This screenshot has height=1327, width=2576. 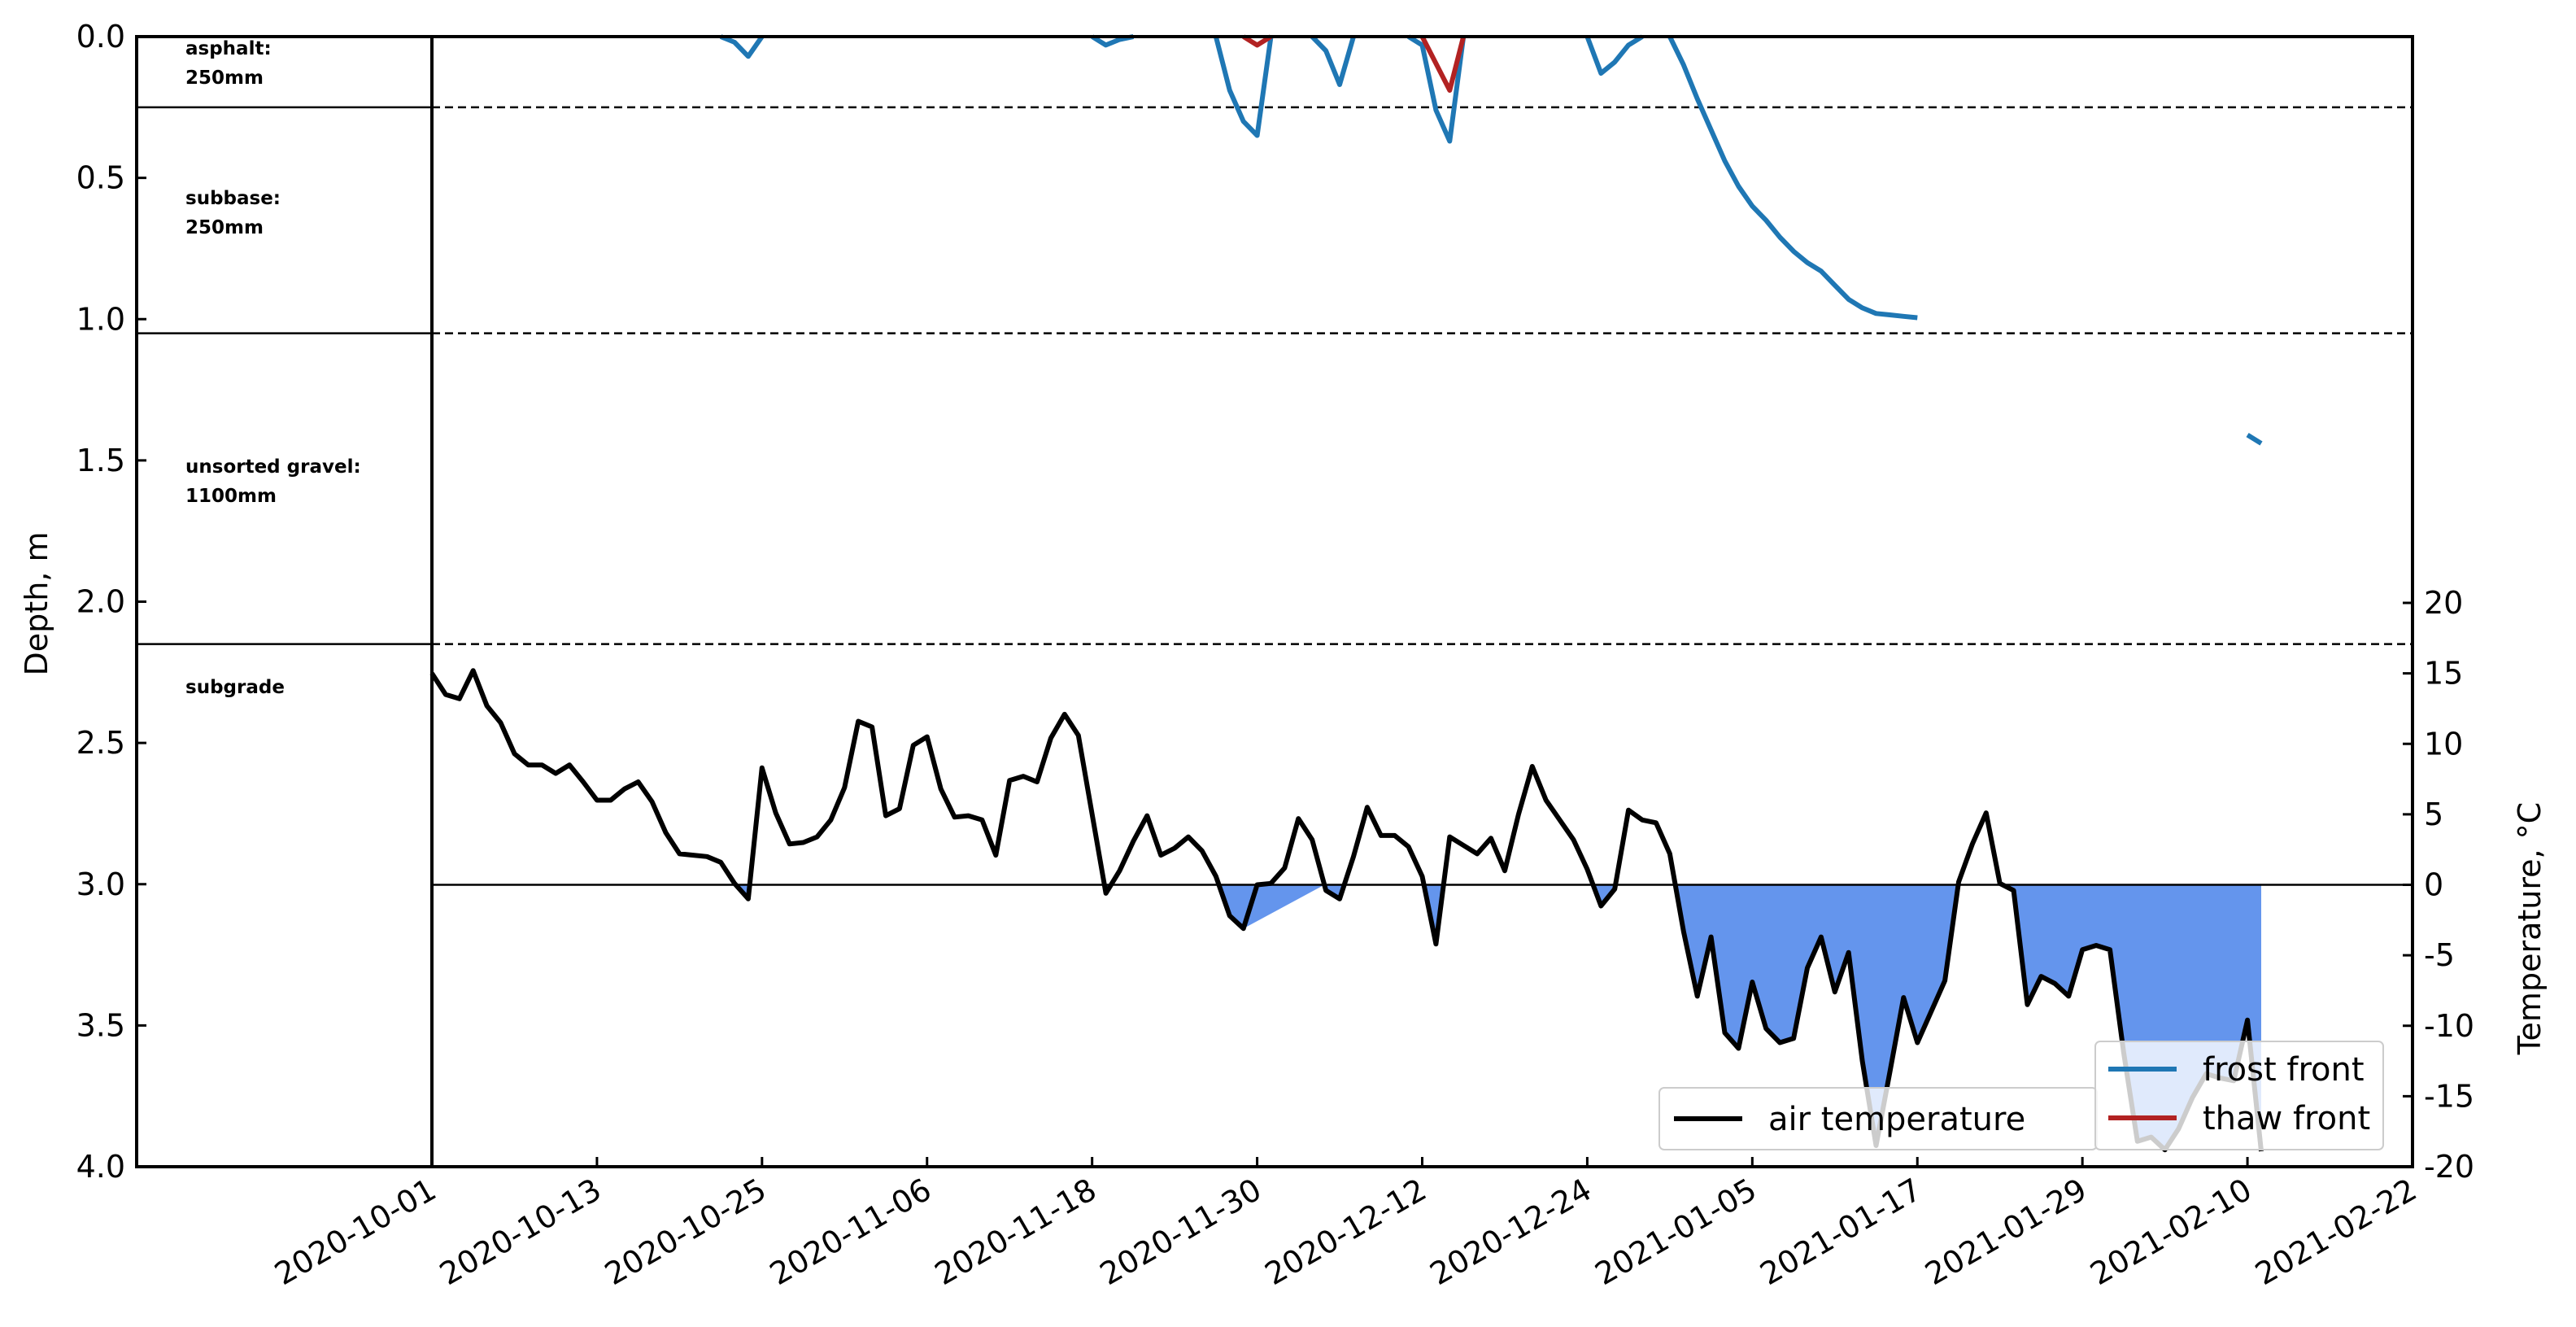 What do you see at coordinates (1896, 1119) in the screenshot?
I see `legend-label-air-temperature: air temperature` at bounding box center [1896, 1119].